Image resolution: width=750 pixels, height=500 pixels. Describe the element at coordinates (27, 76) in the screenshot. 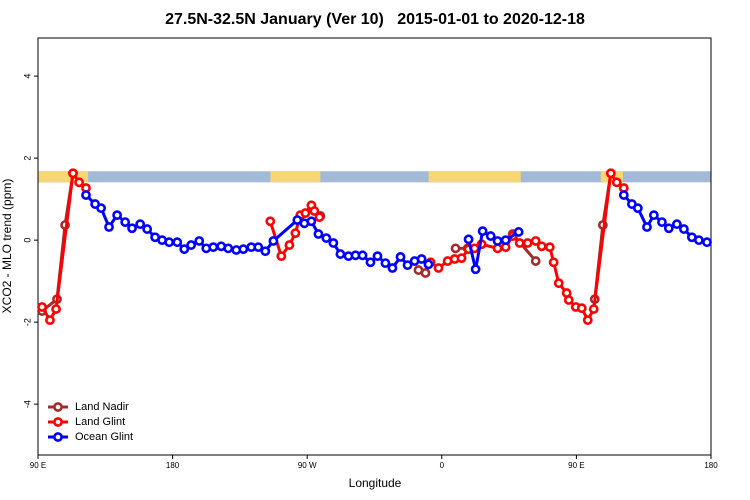

I see `y-tick-label: 4` at that location.